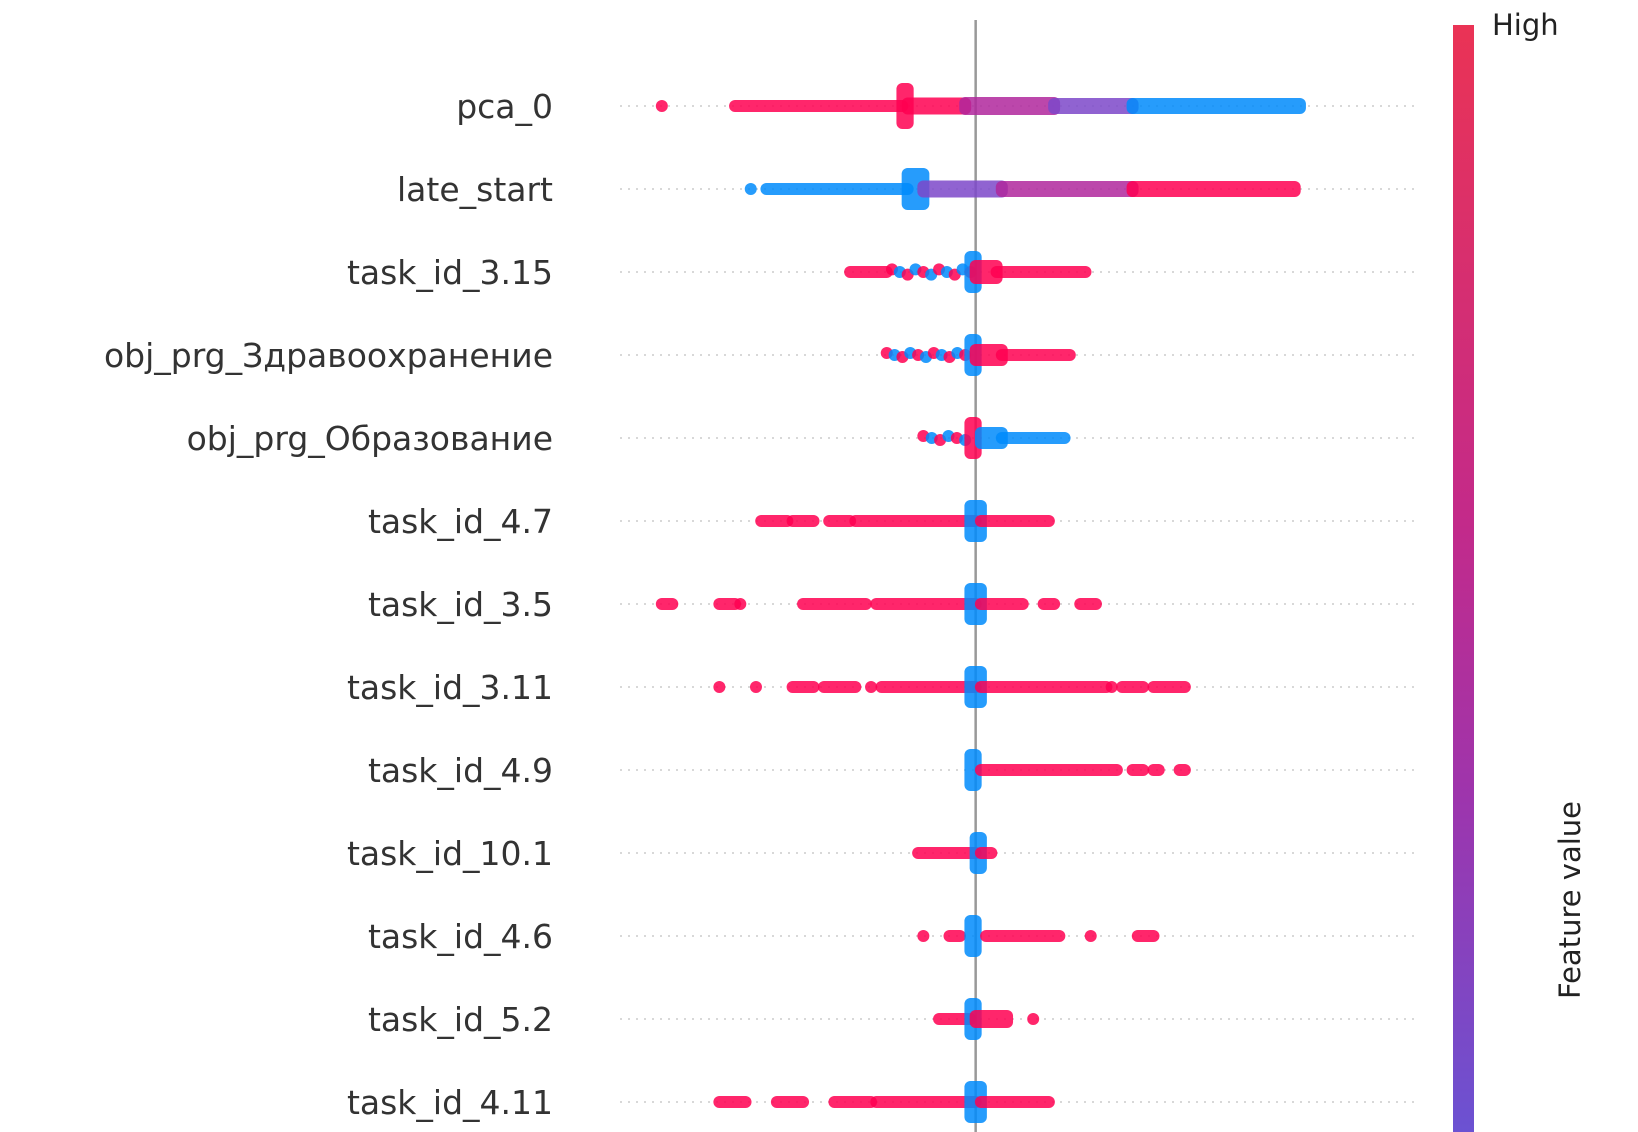 The image size is (1638, 1132). Describe the element at coordinates (475, 189) in the screenshot. I see `feature-label: late_start` at that location.